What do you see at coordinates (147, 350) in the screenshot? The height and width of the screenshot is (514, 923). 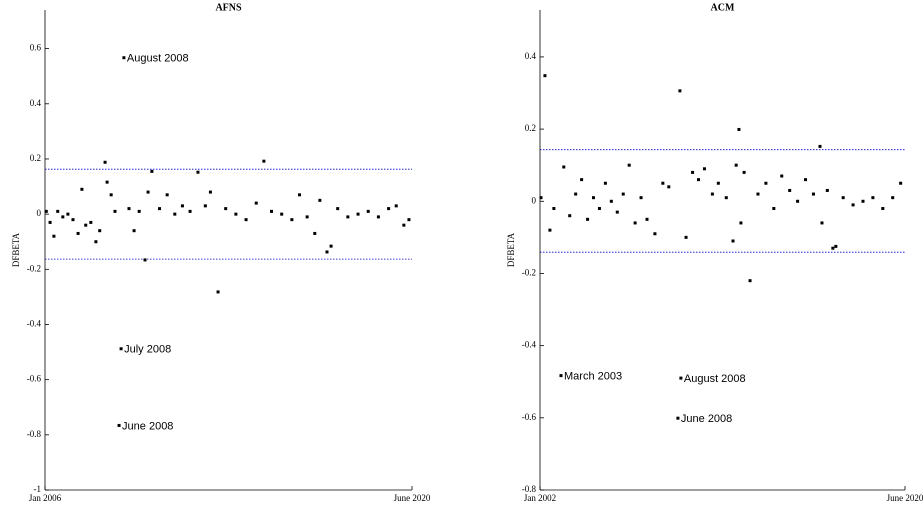 I see `annotation: July 2008` at bounding box center [147, 350].